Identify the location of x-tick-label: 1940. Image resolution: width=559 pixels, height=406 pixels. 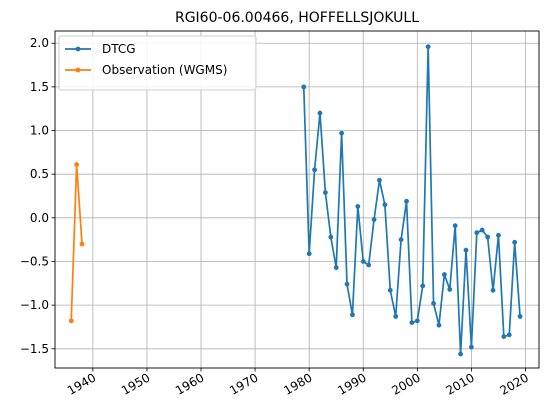
(81, 383).